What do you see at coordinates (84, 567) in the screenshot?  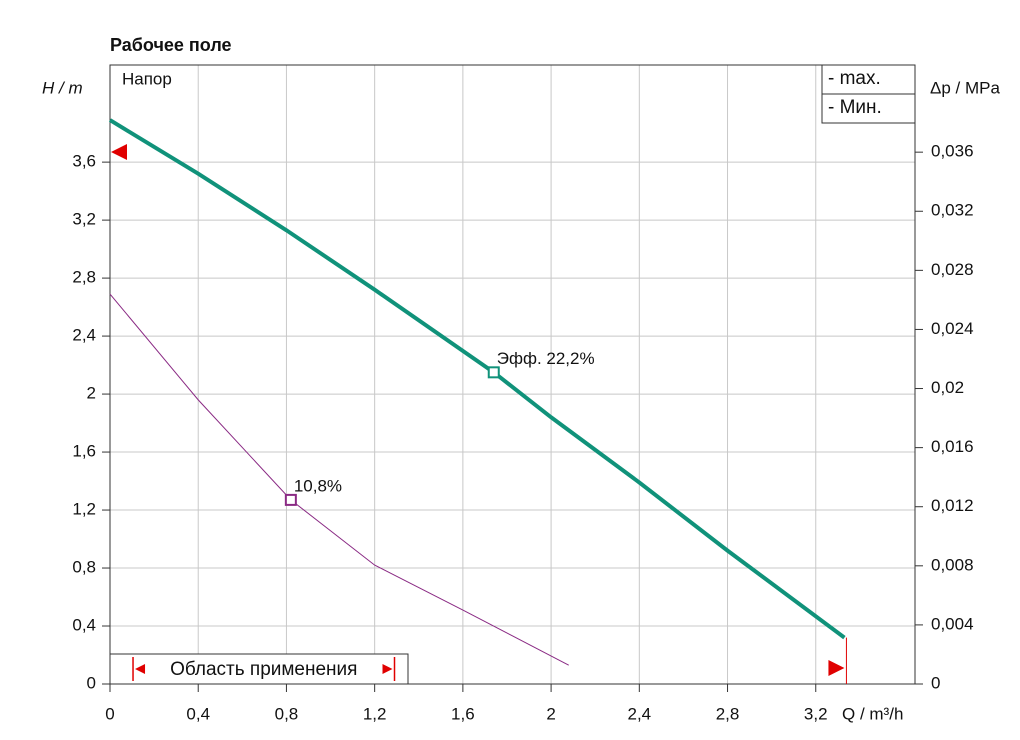 I see `y-tick-label: 0,8` at bounding box center [84, 567].